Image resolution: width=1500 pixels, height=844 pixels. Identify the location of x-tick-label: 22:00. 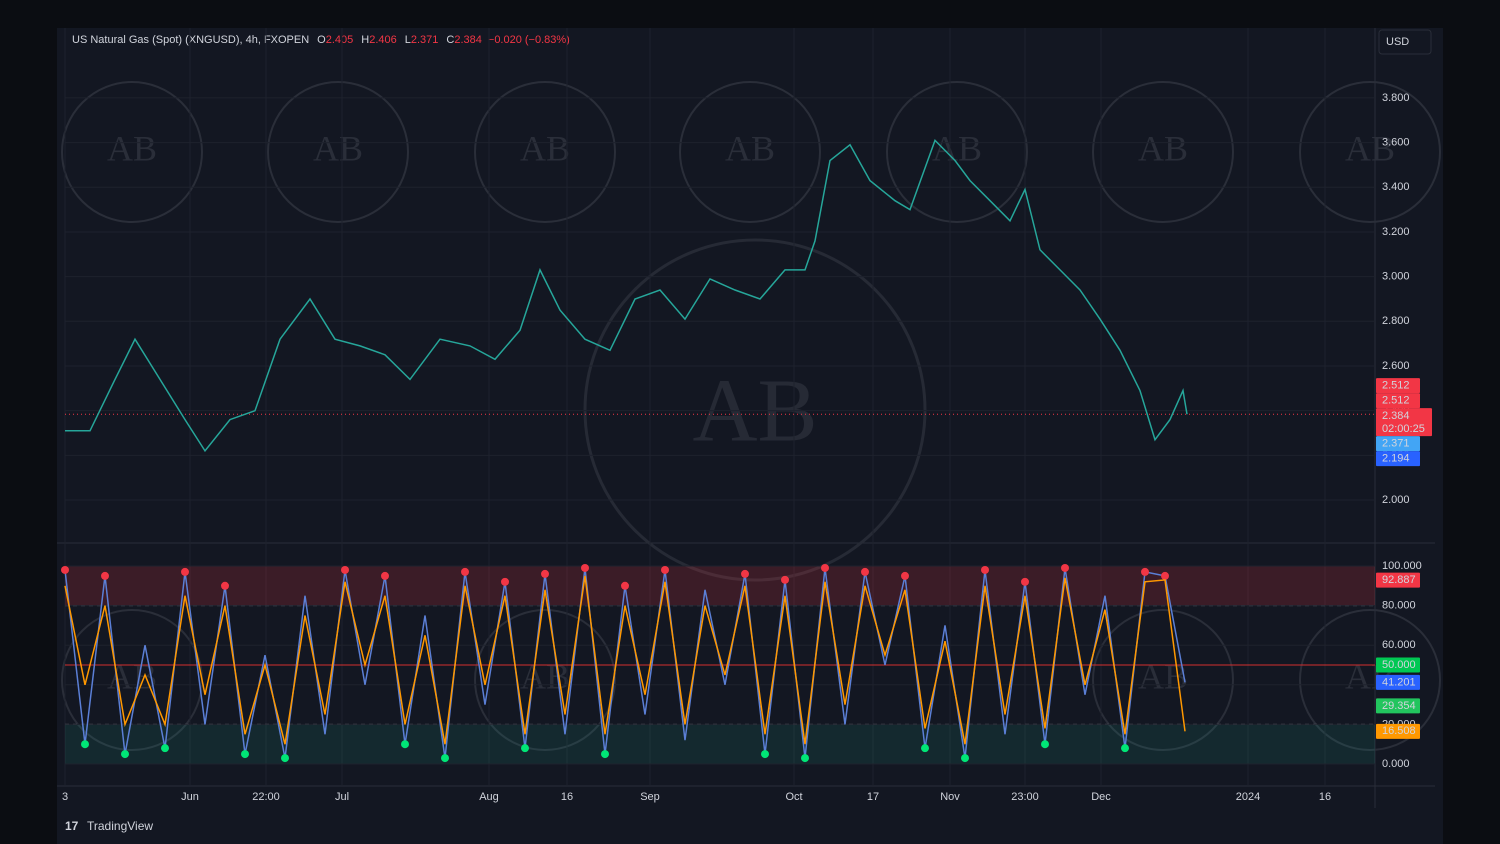
(266, 797).